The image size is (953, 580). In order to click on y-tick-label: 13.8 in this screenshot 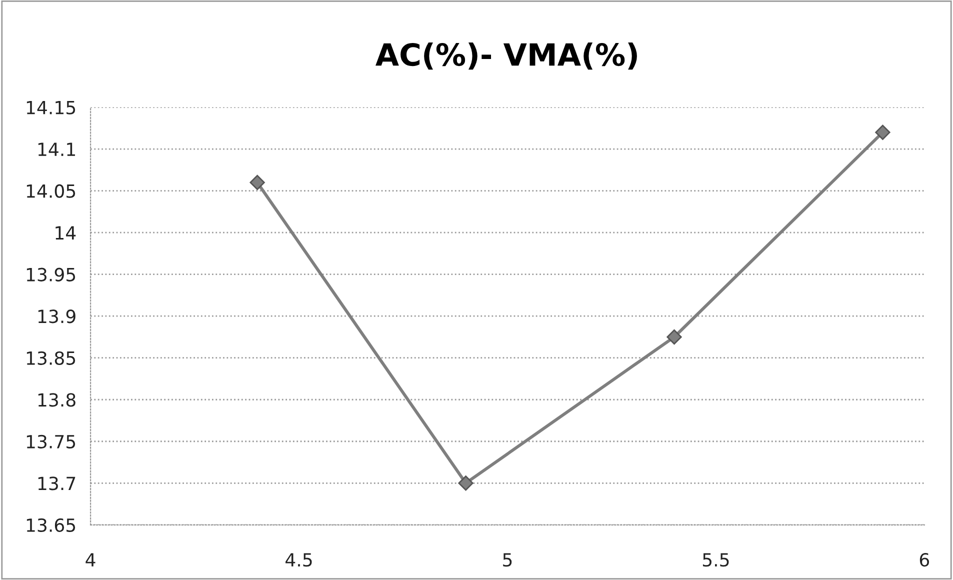, I will do `click(57, 400)`.